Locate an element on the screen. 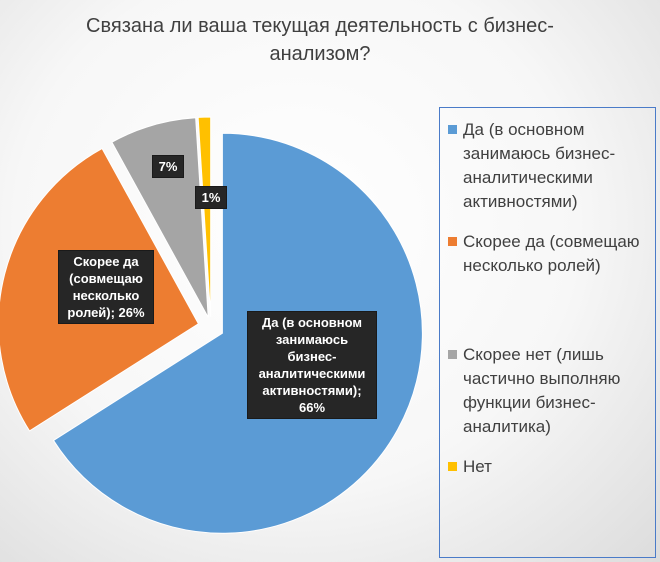 This screenshot has height=562, width=660. legend-swatch-yes is located at coordinates (452, 129).